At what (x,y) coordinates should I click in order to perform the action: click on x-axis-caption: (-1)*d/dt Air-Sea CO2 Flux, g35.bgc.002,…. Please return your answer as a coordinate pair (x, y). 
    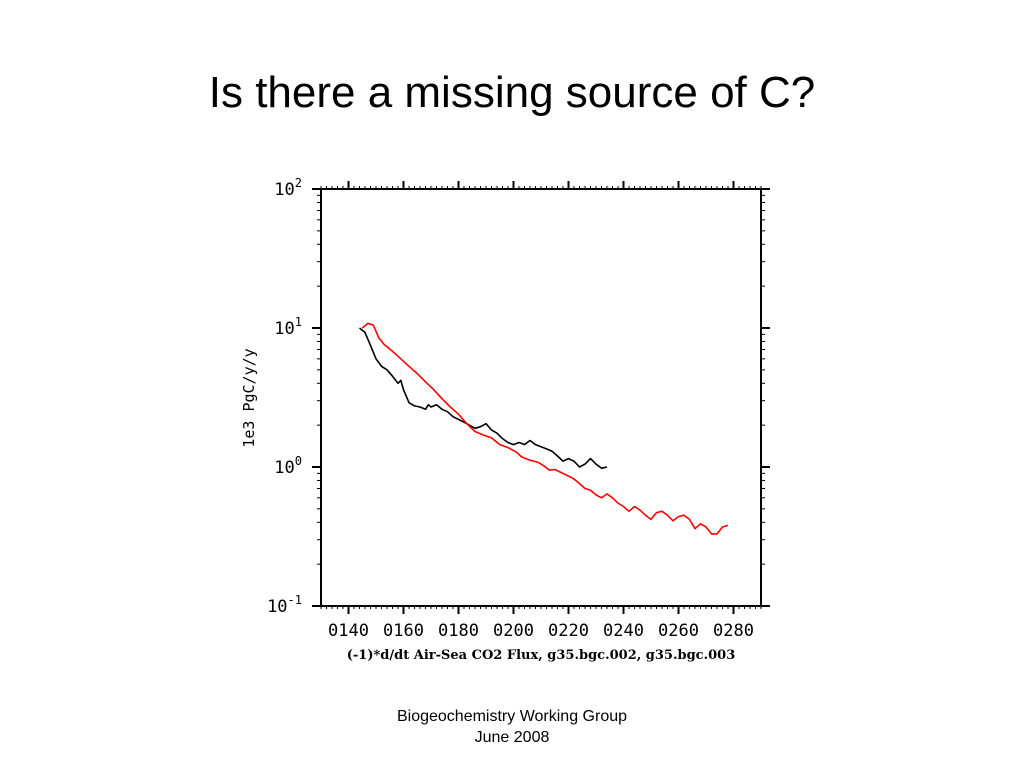
    Looking at the image, I should click on (541, 655).